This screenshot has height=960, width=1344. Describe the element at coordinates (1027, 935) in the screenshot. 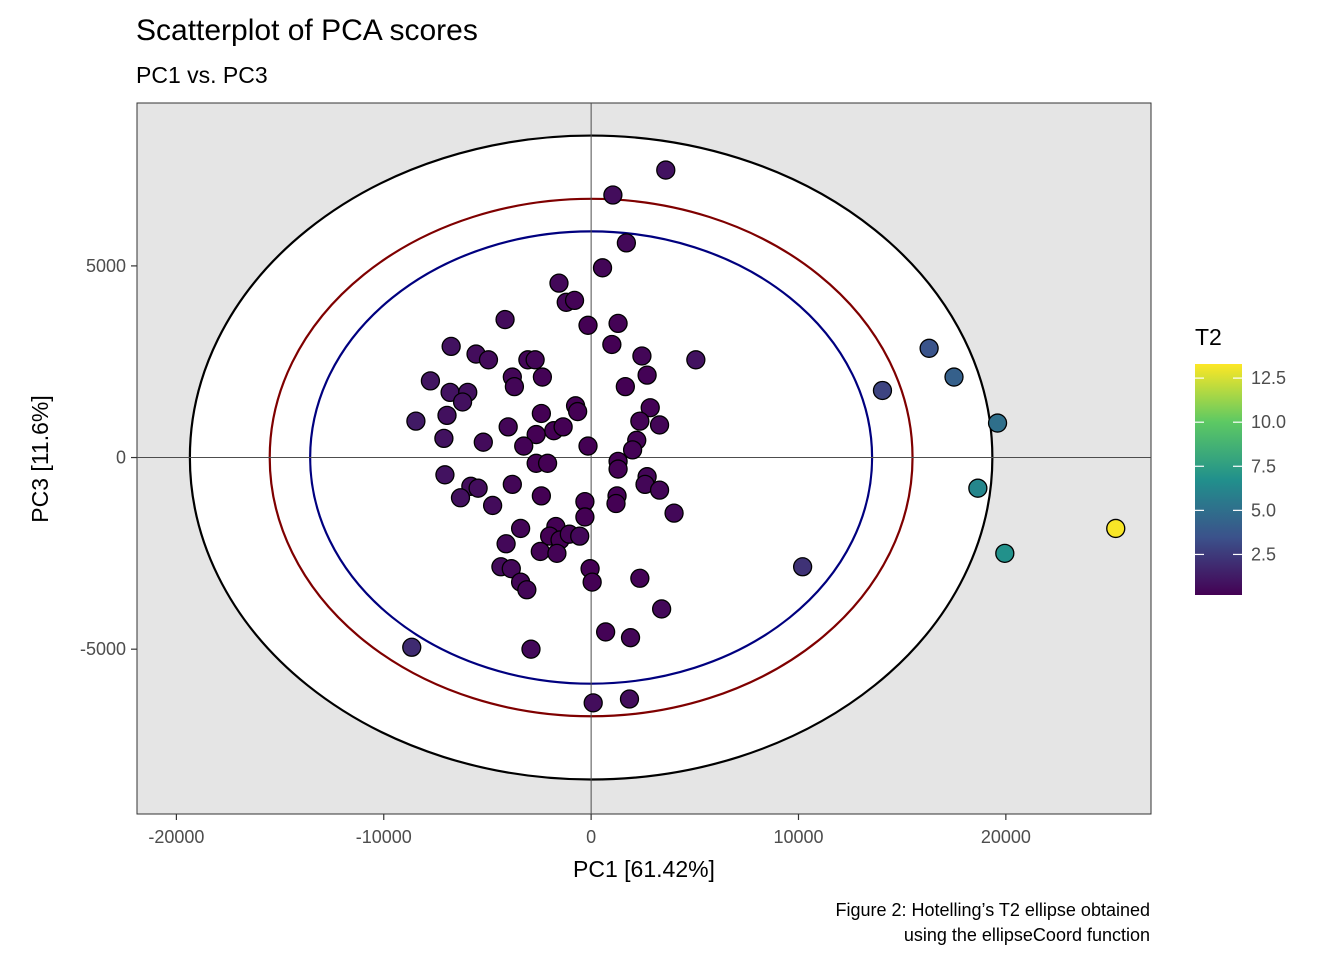

I see `caption-line-2: using the ellipseCoord function` at that location.